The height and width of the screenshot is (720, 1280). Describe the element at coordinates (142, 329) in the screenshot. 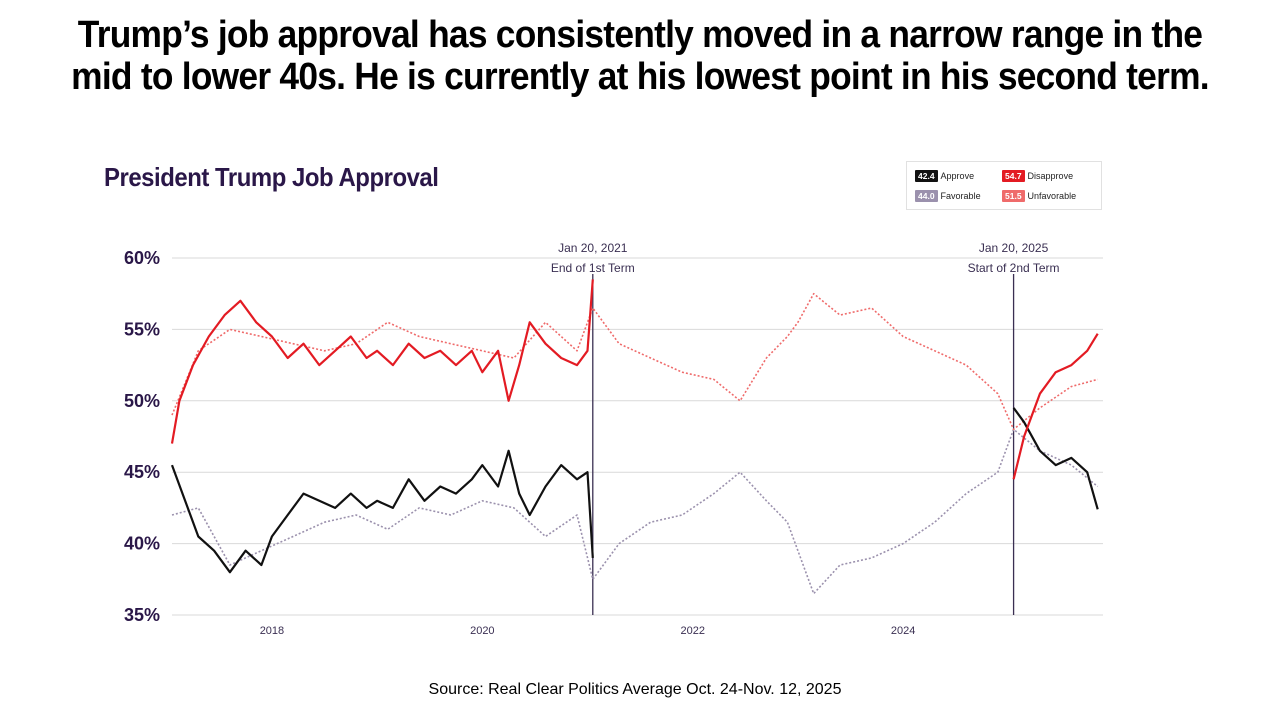

I see `y-tick-label: 55%` at that location.